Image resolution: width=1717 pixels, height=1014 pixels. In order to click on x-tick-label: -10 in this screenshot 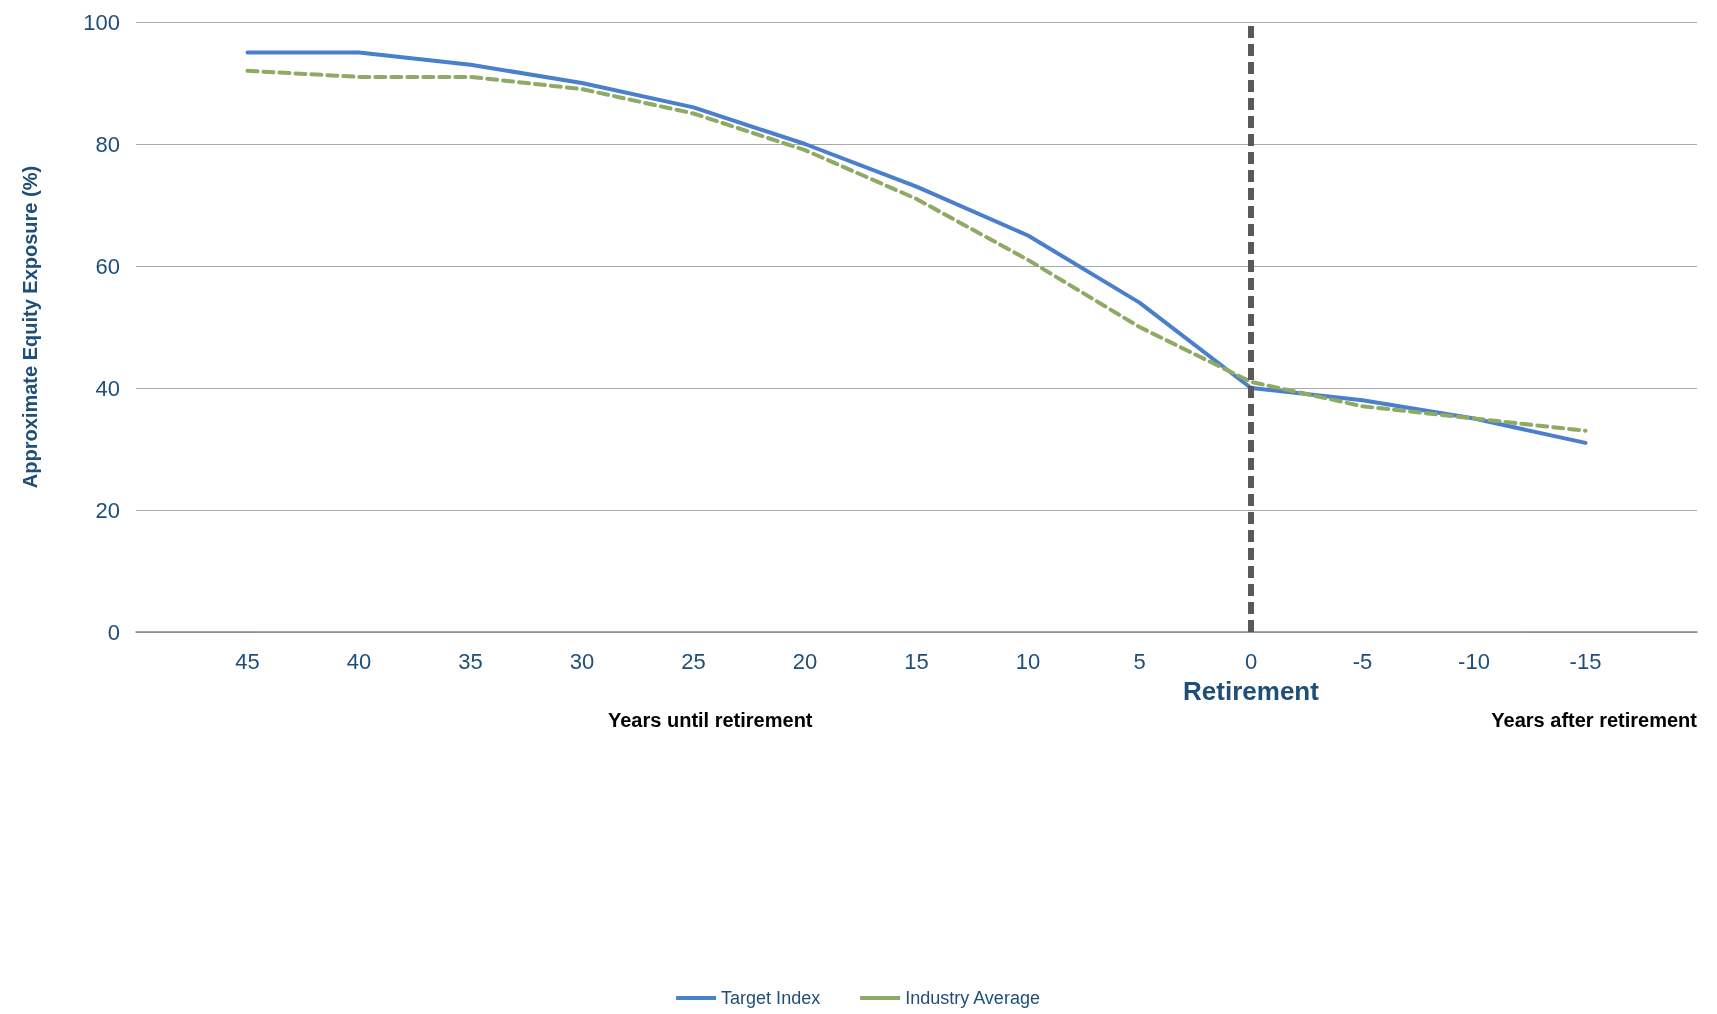, I will do `click(1474, 661)`.